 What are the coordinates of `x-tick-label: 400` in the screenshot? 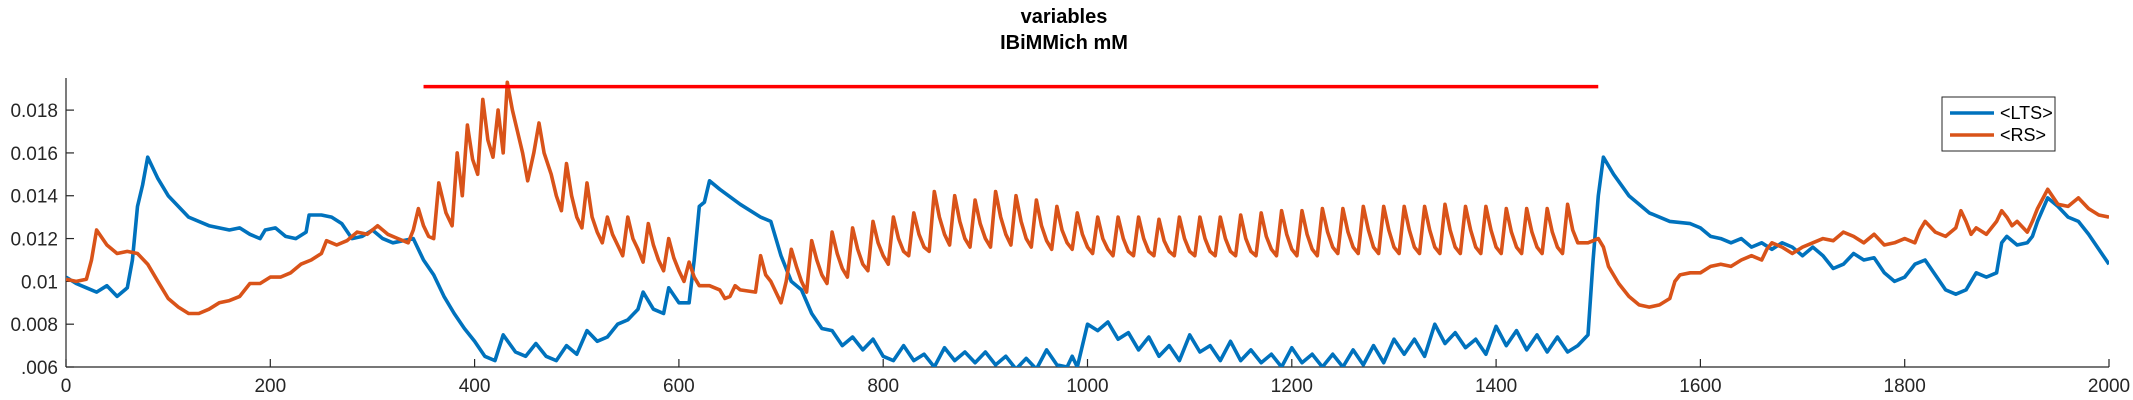 It's located at (475, 386).